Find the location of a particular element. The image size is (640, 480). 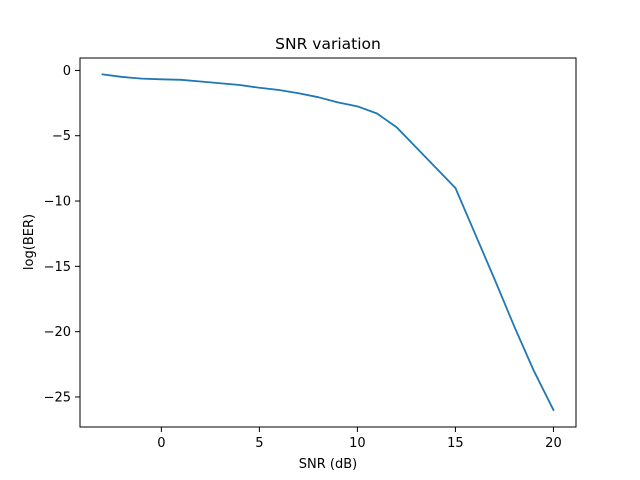

x-tick-label: 10 is located at coordinates (357, 443).